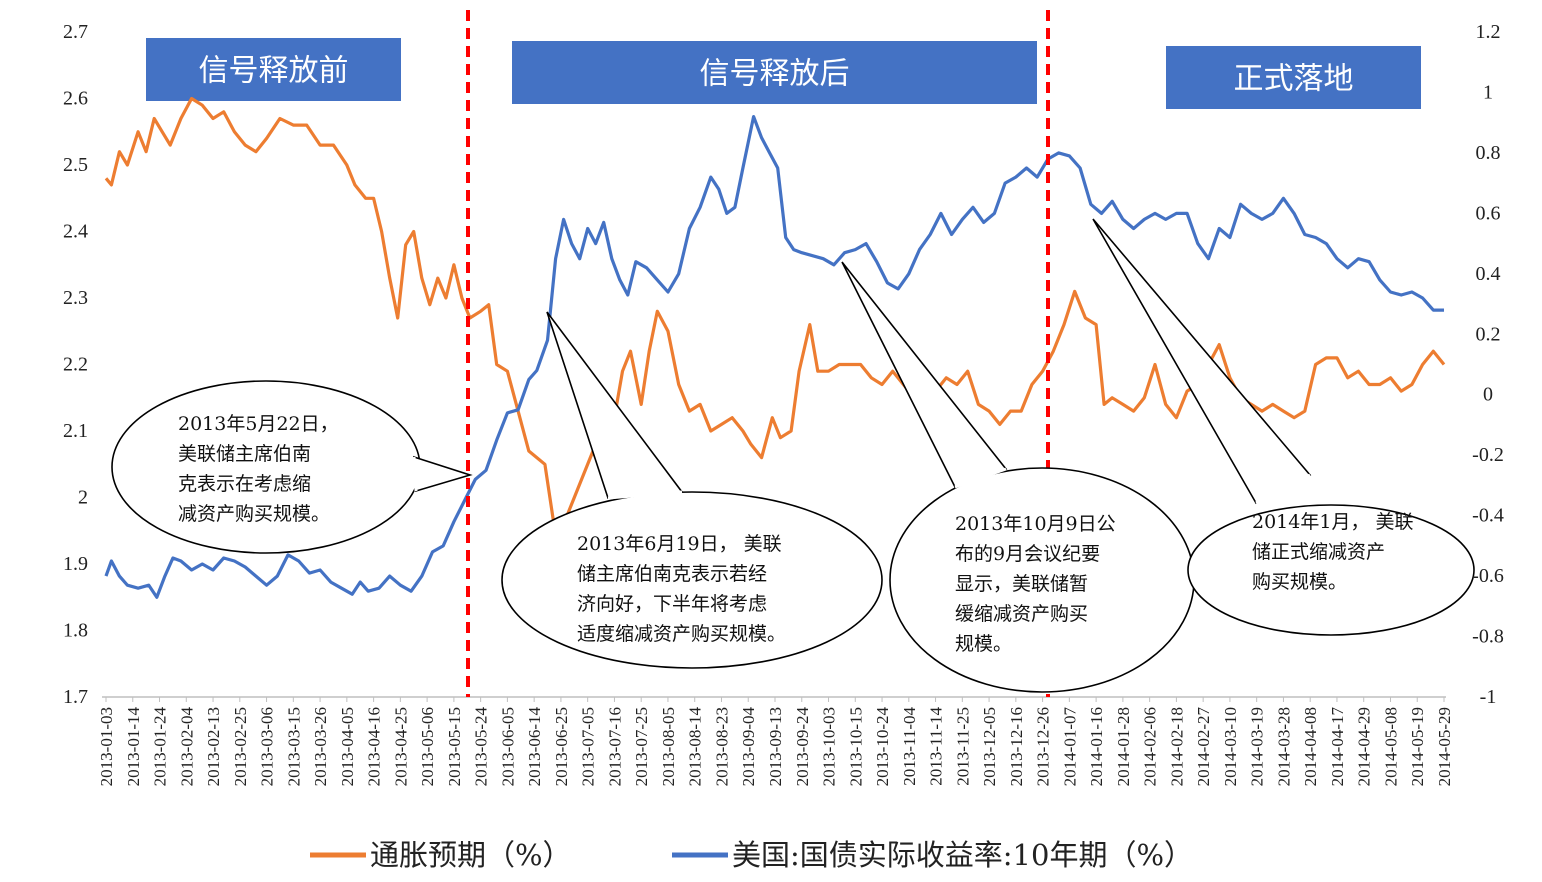  I want to click on right-tick-label: 0.4, so click(1488, 274).